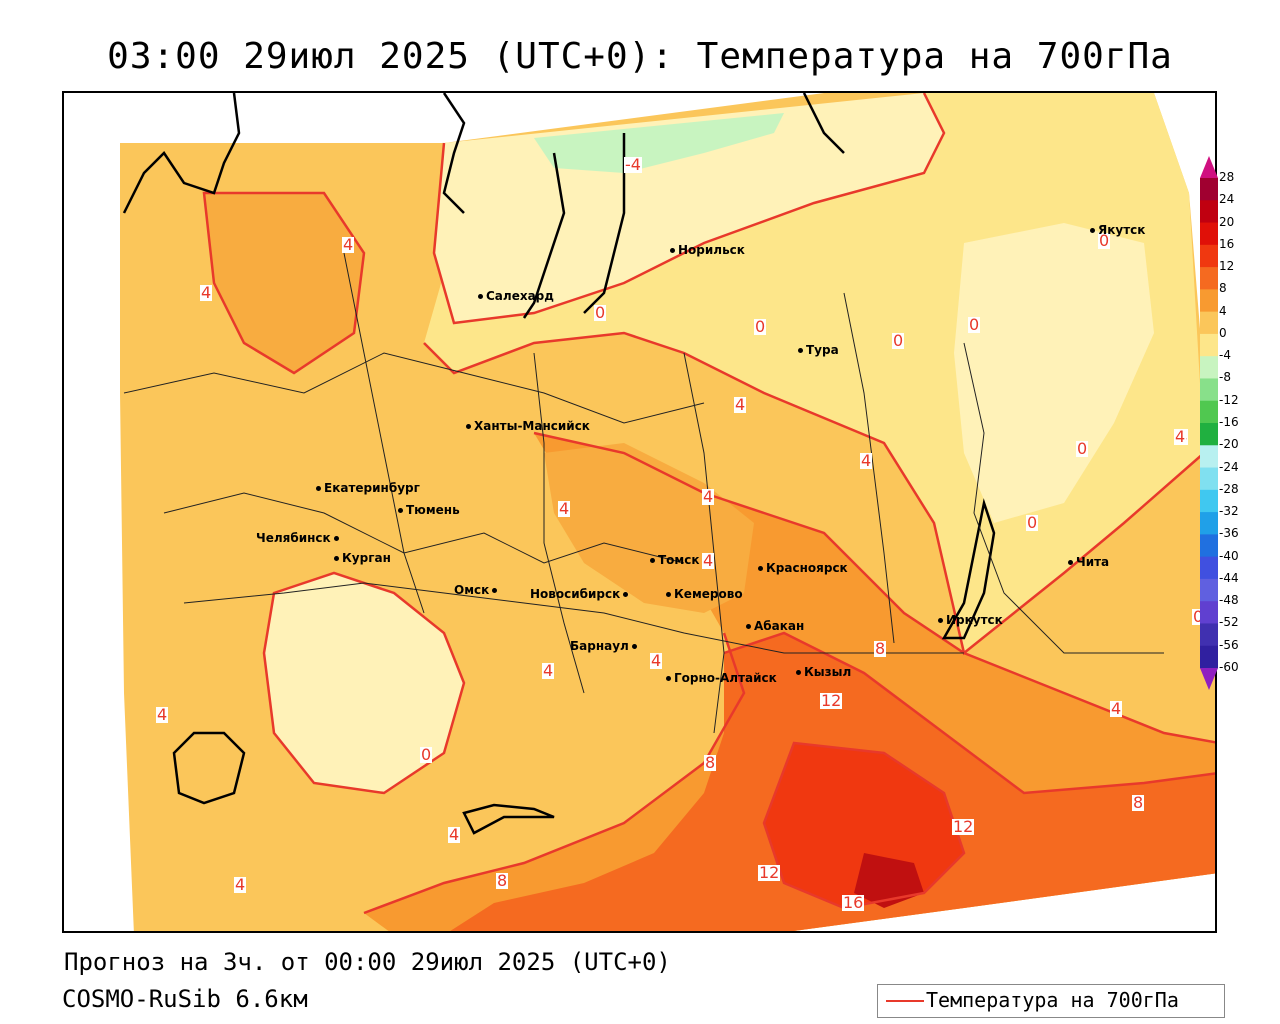 The width and height of the screenshot is (1280, 1024). What do you see at coordinates (1227, 243) in the screenshot?
I see `colorbar-tick-label: 16` at bounding box center [1227, 243].